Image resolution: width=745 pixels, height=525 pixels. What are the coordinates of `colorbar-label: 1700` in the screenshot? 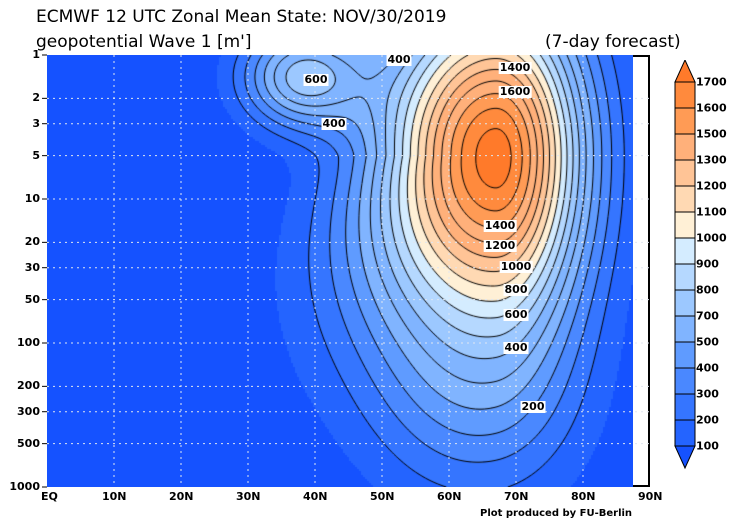 It's located at (711, 82).